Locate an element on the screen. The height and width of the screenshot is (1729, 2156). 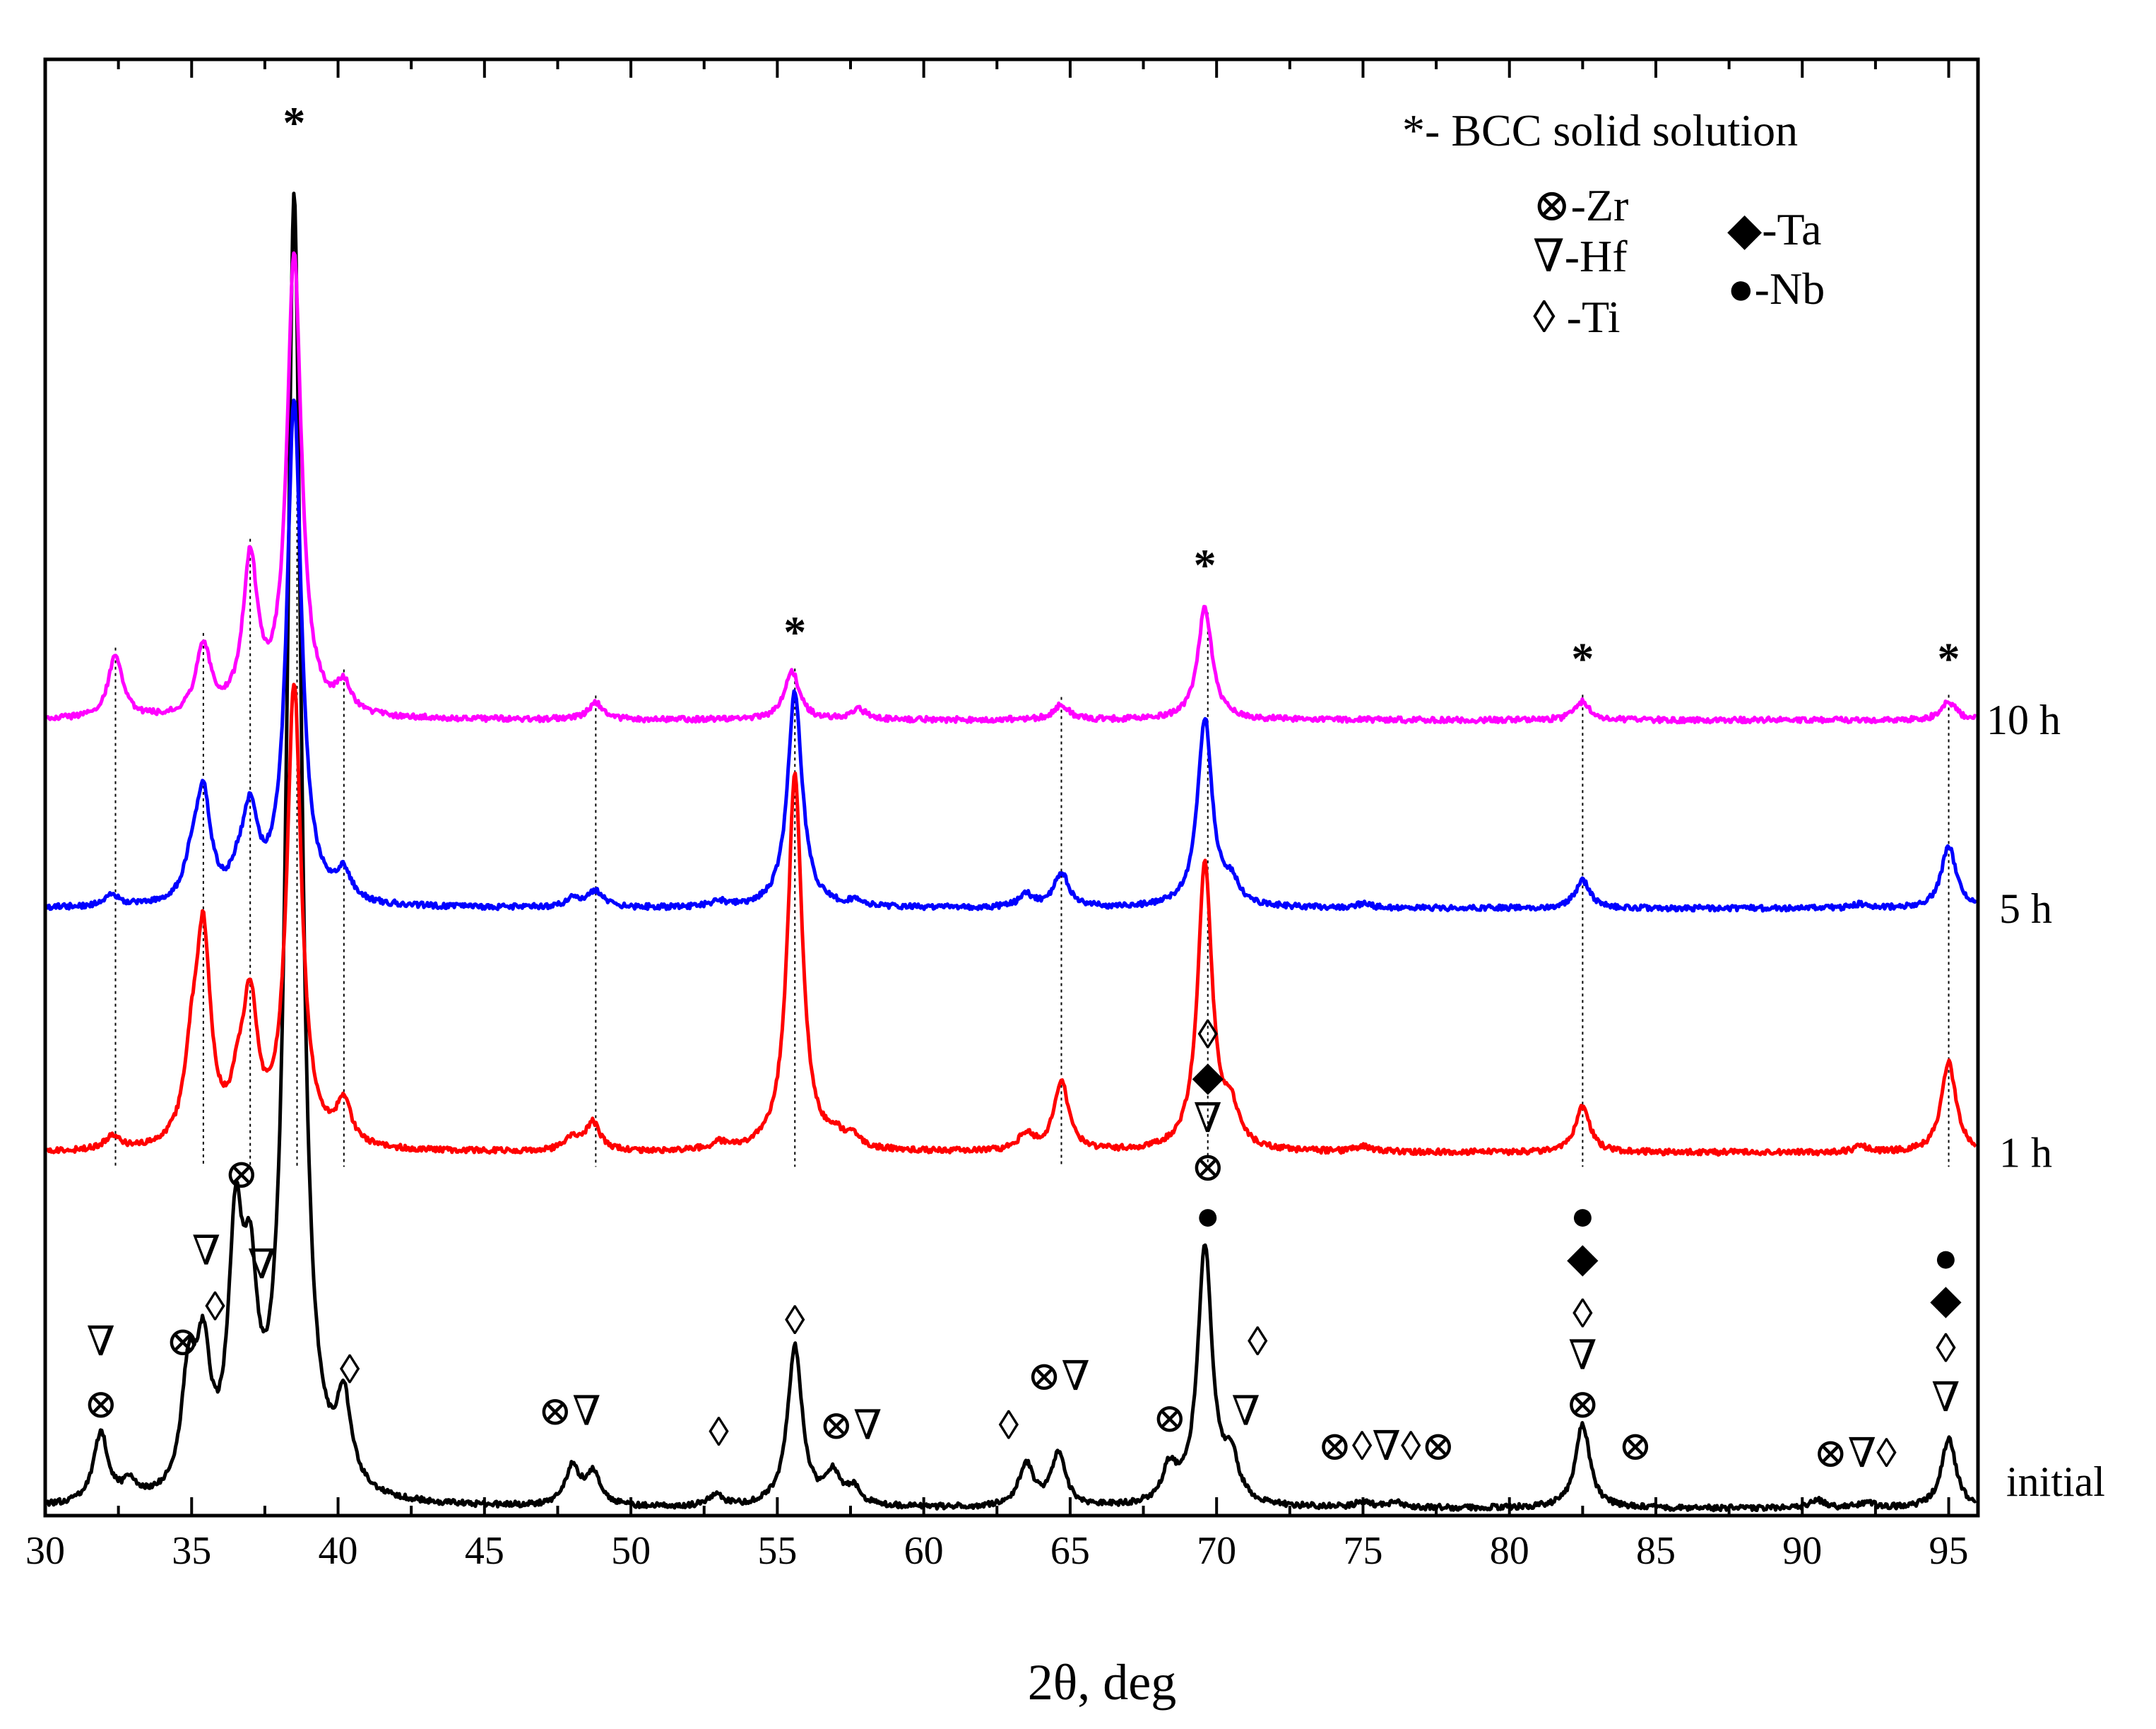
series-label-initial: initial is located at coordinates (2055, 1481).